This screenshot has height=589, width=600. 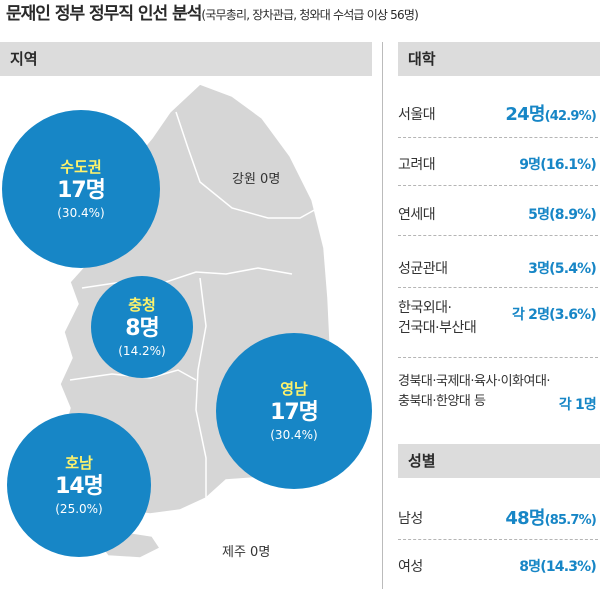 I want to click on region-percent: (14.2%), so click(x=142, y=351).